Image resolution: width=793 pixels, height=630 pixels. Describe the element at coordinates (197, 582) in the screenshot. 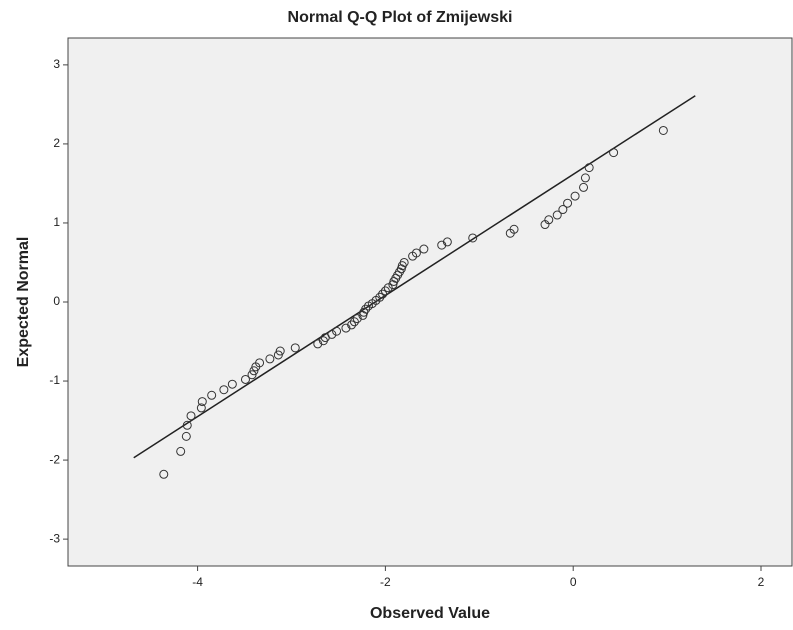

I see `x-tick-label: -4` at that location.